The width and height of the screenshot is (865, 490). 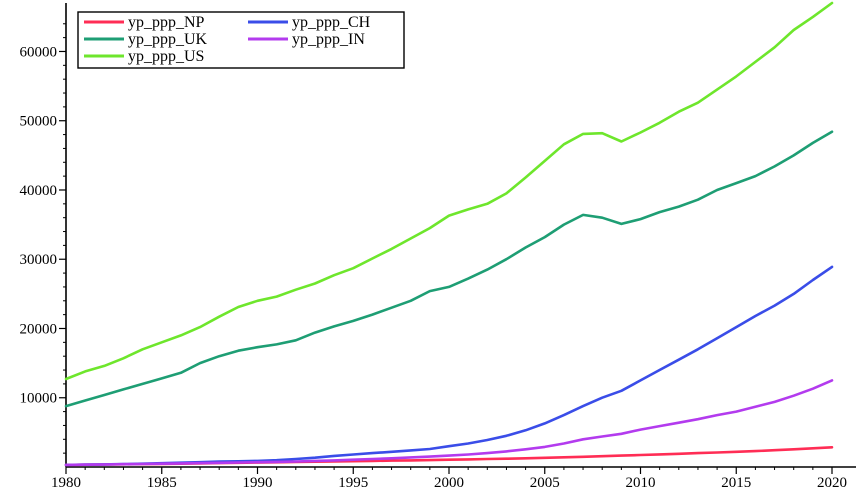 What do you see at coordinates (66, 482) in the screenshot?
I see `x-tick-label: 1980` at bounding box center [66, 482].